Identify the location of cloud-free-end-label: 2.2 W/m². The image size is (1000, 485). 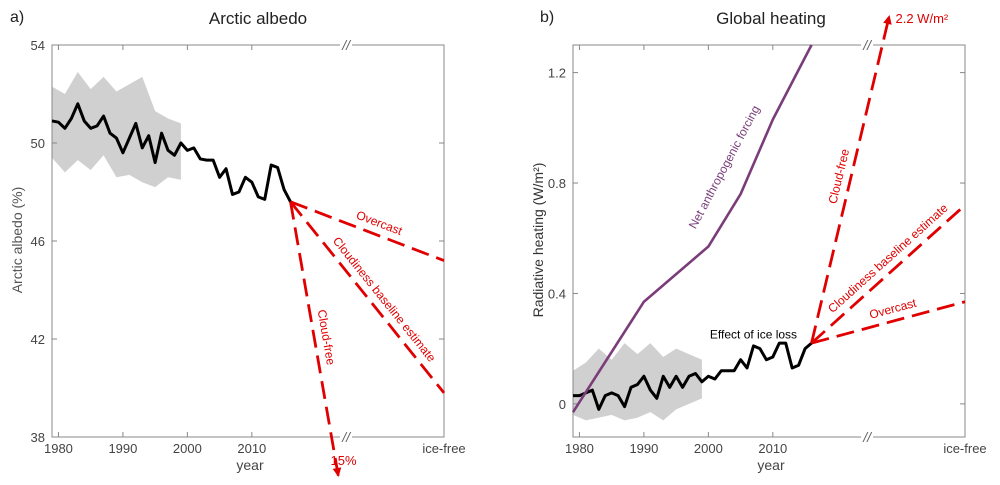
(922, 18).